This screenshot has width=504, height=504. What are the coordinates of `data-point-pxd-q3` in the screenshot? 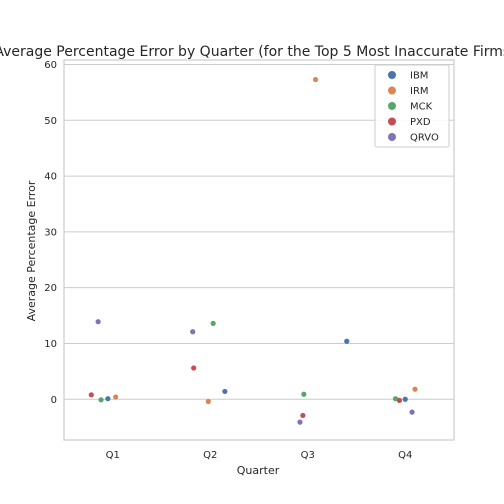 It's located at (303, 415).